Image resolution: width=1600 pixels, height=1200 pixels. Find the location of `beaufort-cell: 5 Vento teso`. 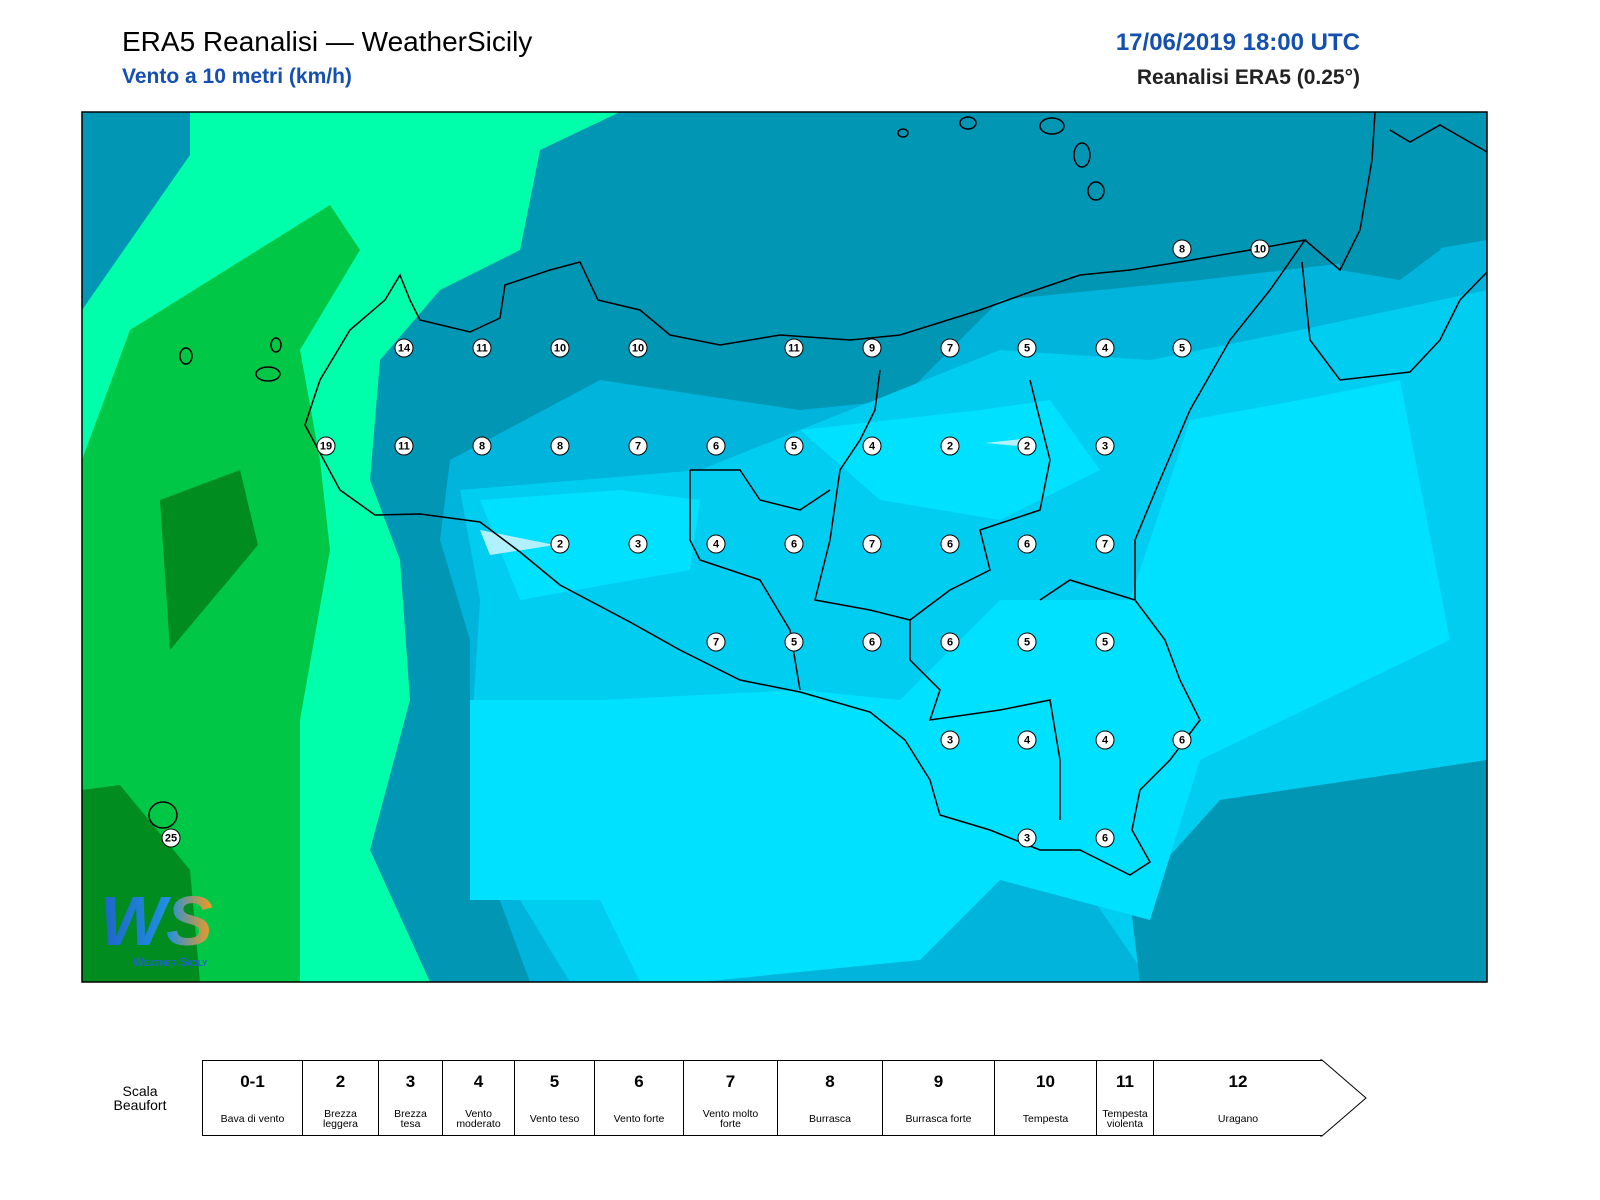

beaufort-cell: 5 Vento teso is located at coordinates (554, 1098).